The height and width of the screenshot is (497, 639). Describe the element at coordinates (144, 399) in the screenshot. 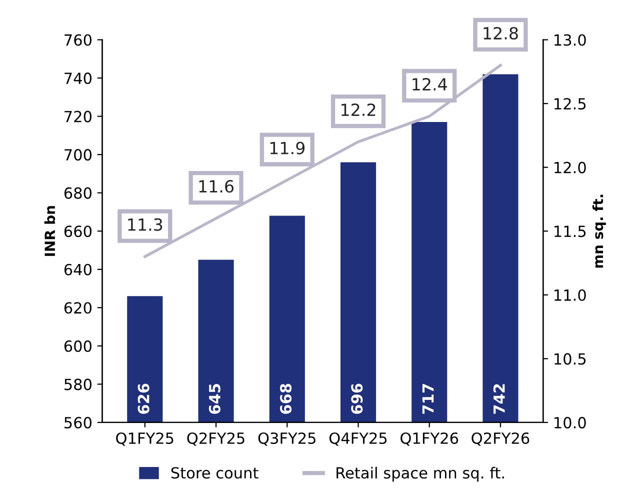

I see `data-label: 626` at that location.